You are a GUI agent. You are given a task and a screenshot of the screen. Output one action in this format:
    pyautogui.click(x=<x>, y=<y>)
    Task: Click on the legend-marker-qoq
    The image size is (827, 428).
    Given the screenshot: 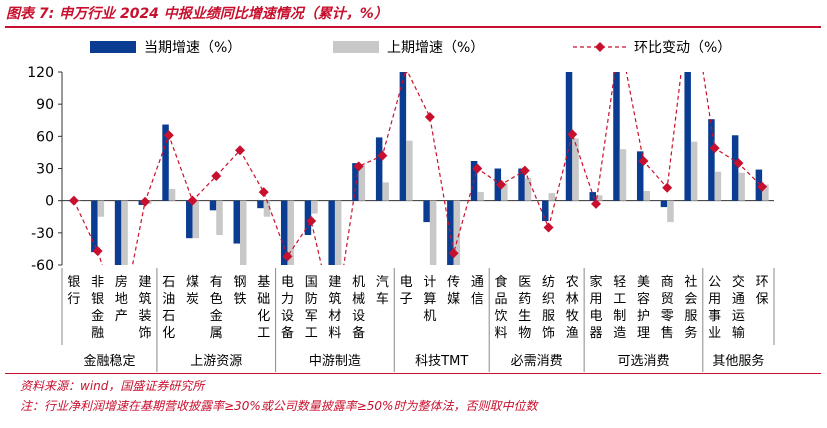 What is the action you would take?
    pyautogui.click(x=600, y=47)
    